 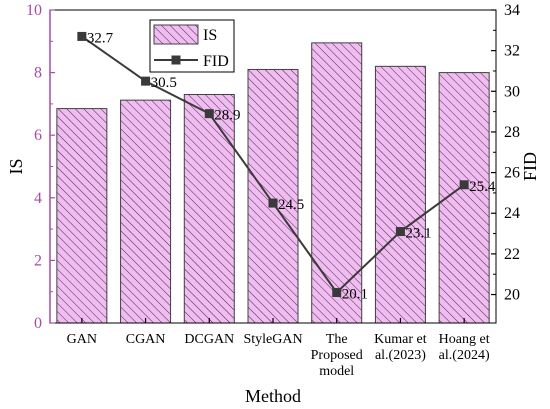 I want to click on x-tick-label: GAN, so click(x=82, y=339).